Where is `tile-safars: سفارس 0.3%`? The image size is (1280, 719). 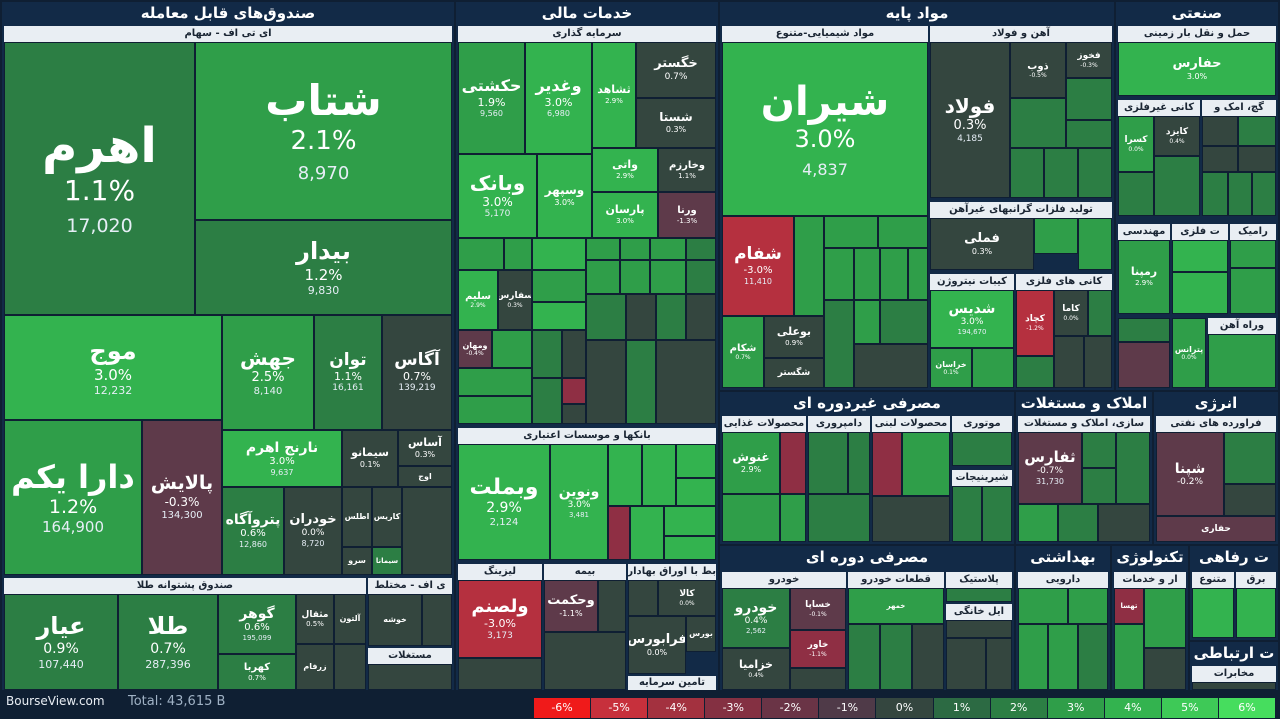 tile-safars: سفارس 0.3% is located at coordinates (515, 300).